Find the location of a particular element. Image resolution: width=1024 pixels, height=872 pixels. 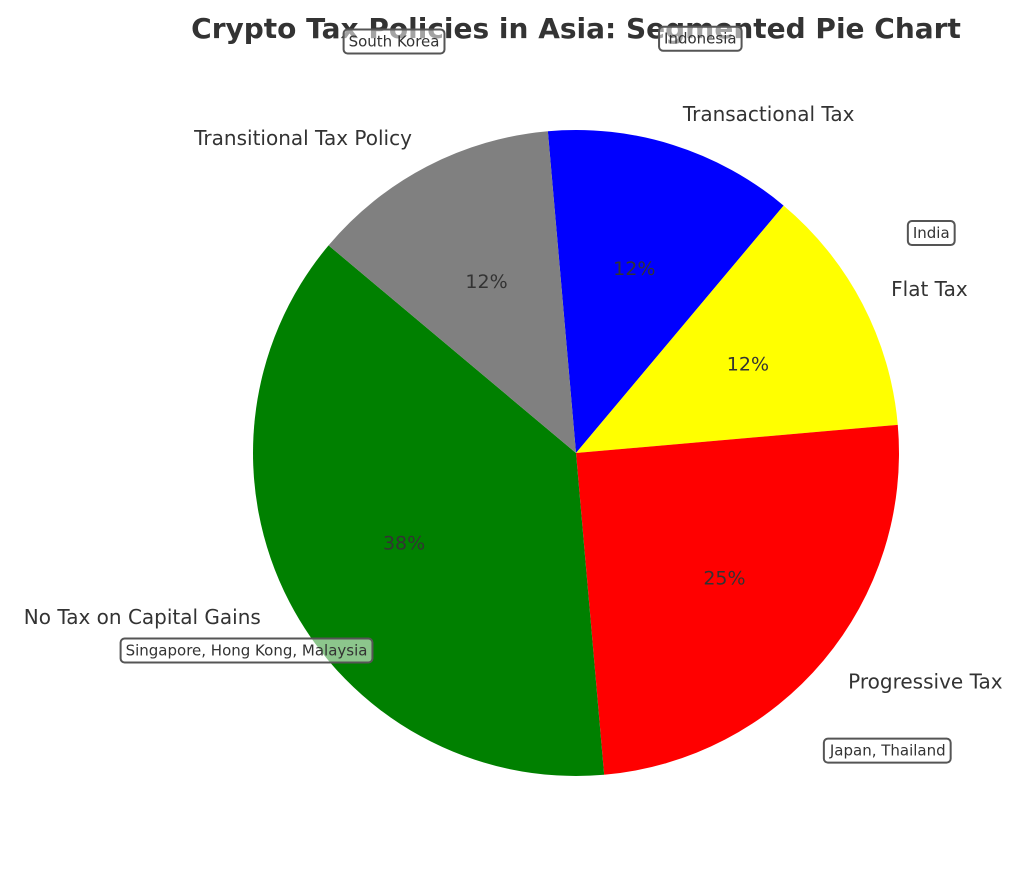

annotation-text: Japan, Thailand is located at coordinates (887, 751).